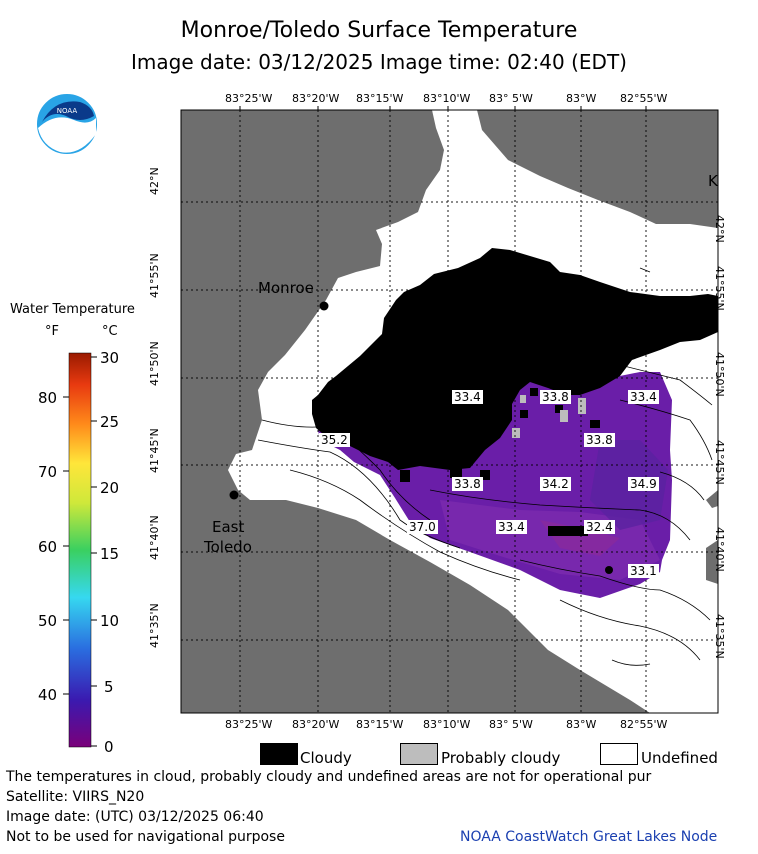  I want to click on scale-c-tick: 10, so click(110, 621).